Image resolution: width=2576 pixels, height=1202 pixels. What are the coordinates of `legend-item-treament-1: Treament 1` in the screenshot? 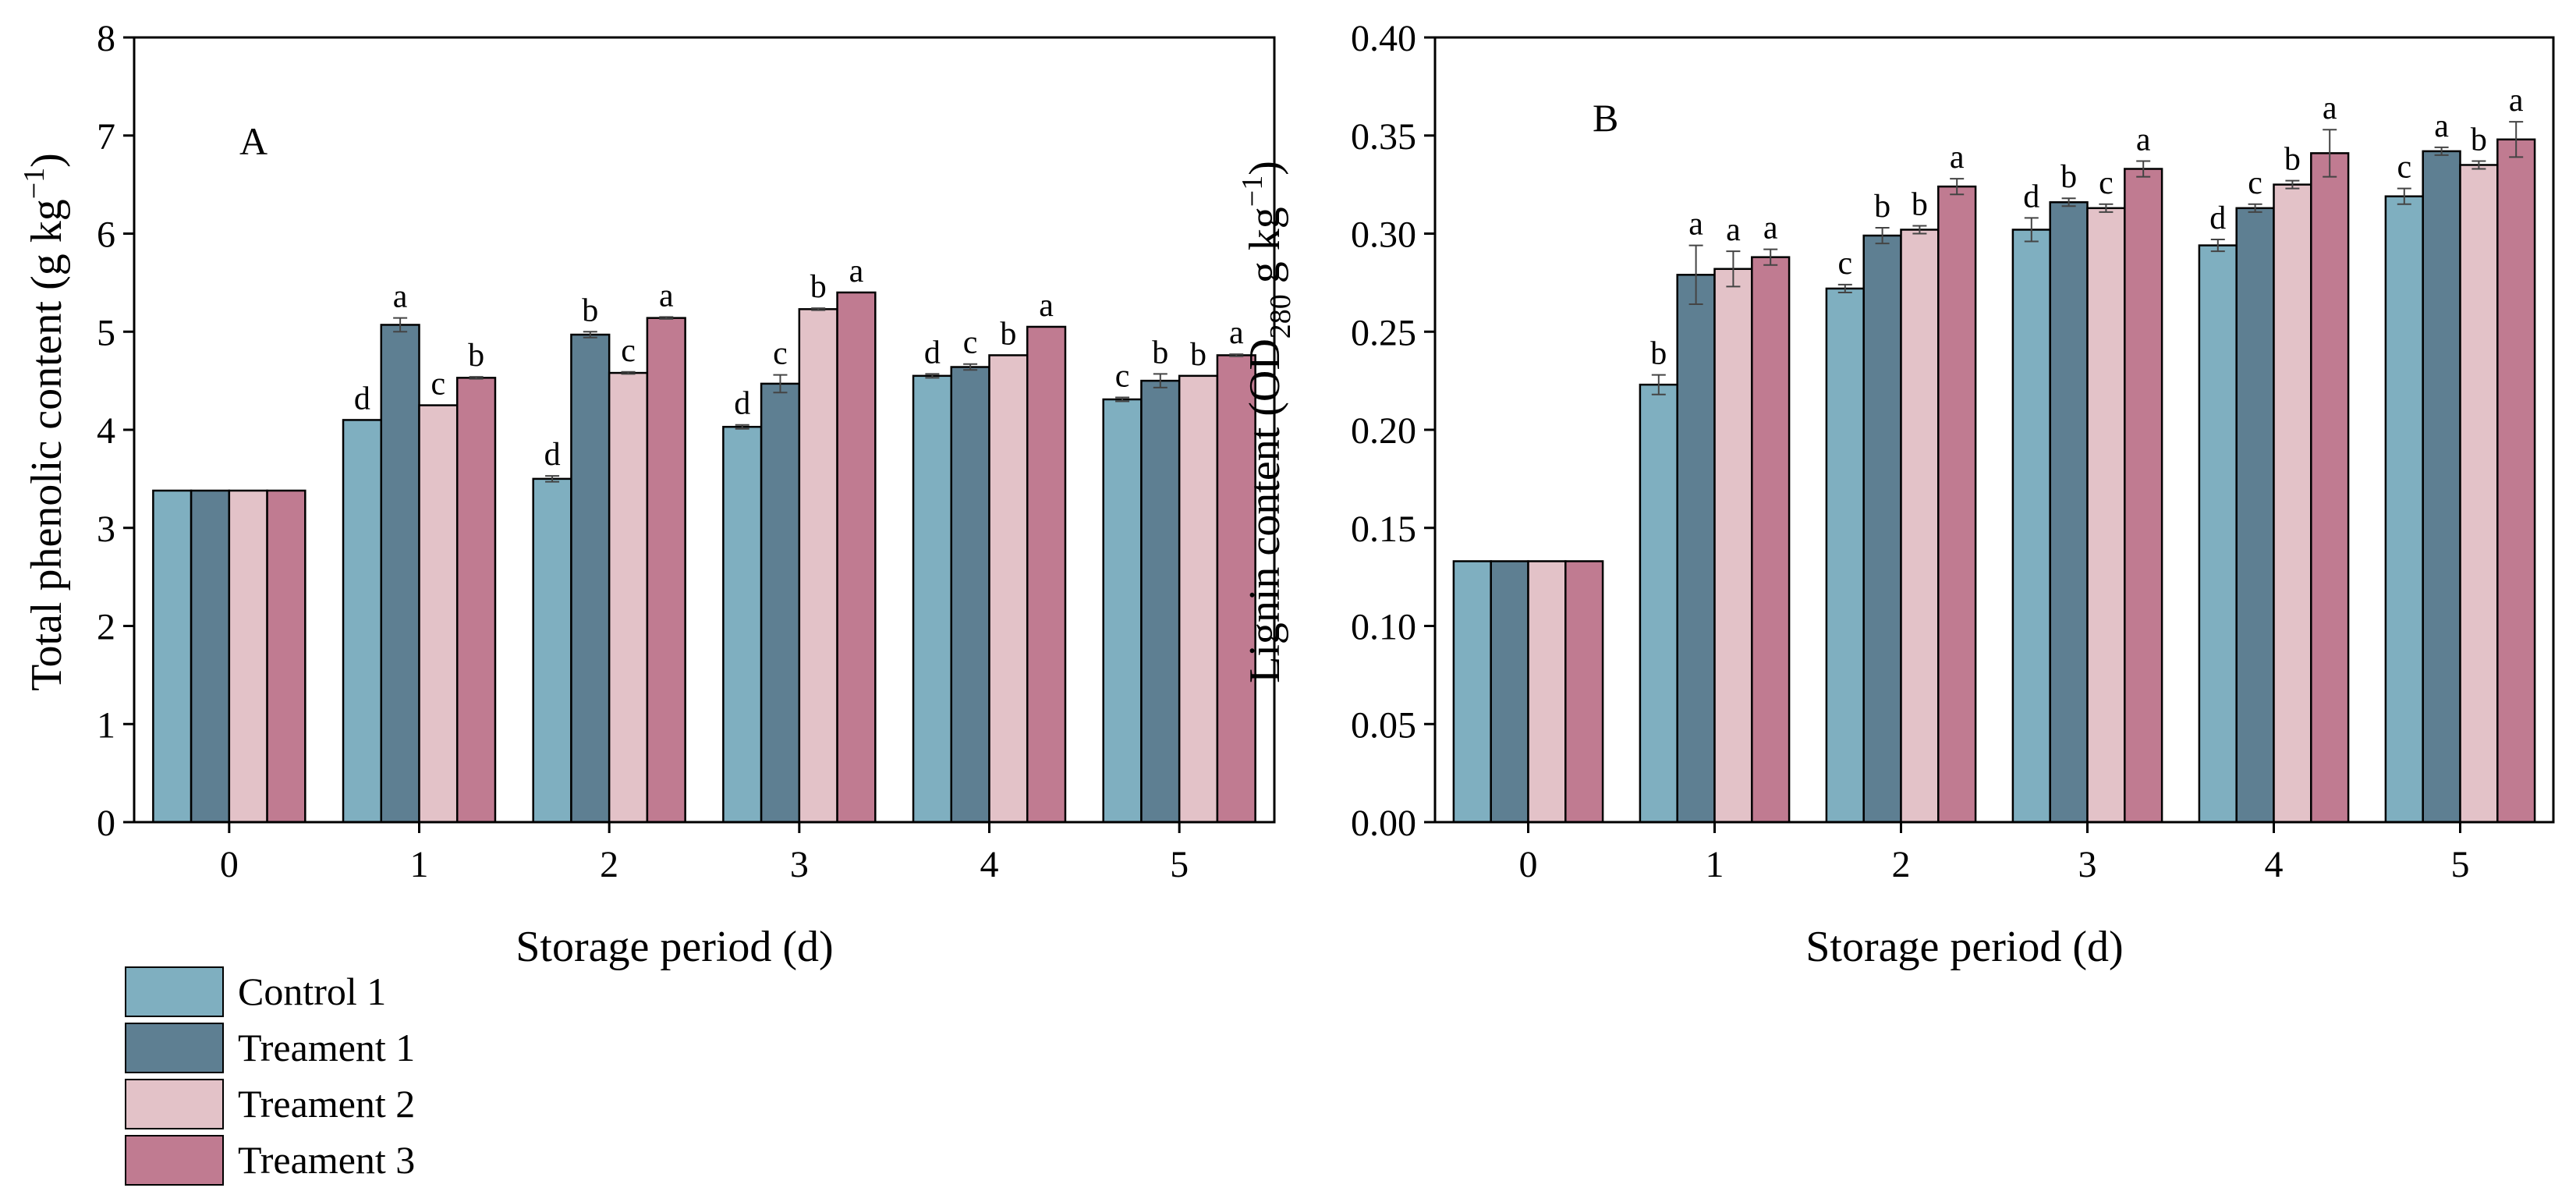 It's located at (270, 1047).